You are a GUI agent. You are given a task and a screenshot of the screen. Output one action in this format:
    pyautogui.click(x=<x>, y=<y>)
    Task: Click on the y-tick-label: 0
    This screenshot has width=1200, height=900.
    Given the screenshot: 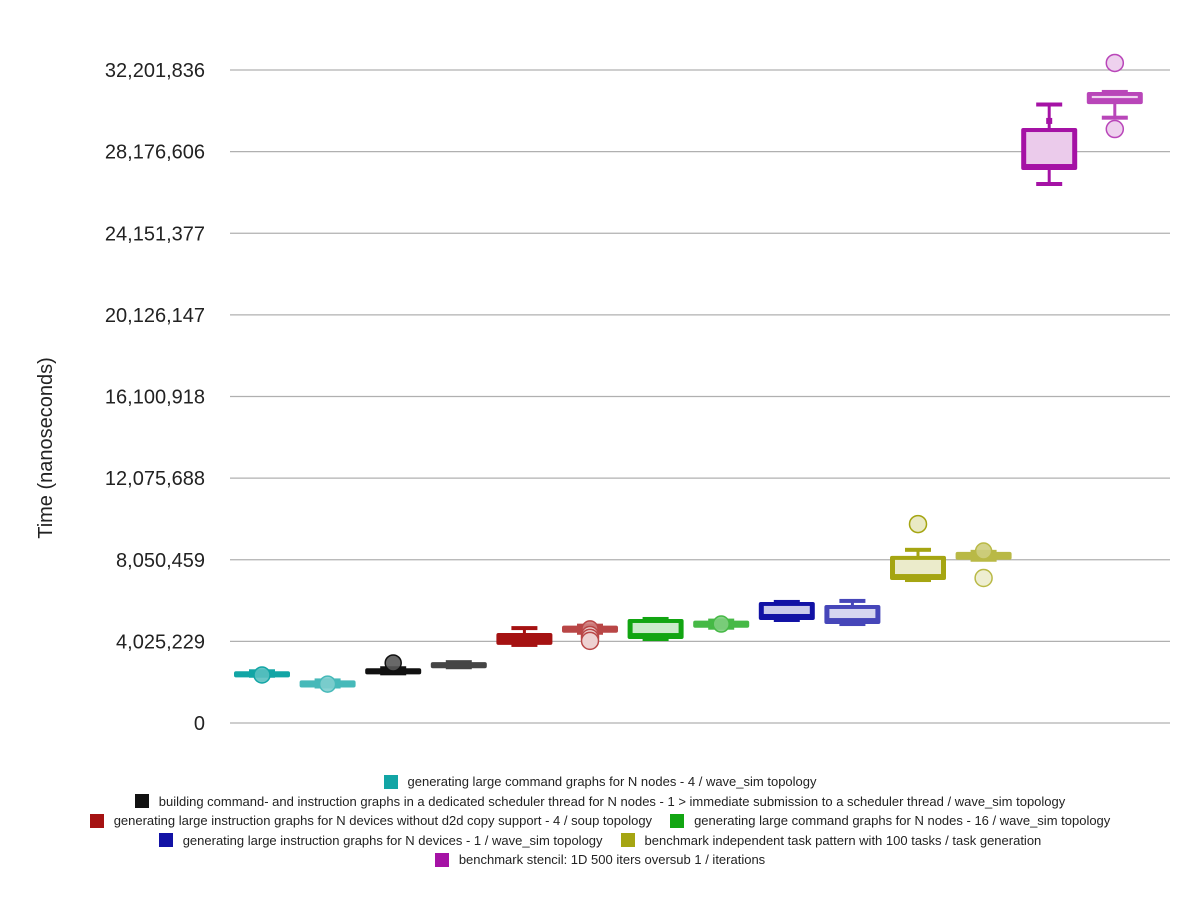 What is the action you would take?
    pyautogui.click(x=199, y=724)
    